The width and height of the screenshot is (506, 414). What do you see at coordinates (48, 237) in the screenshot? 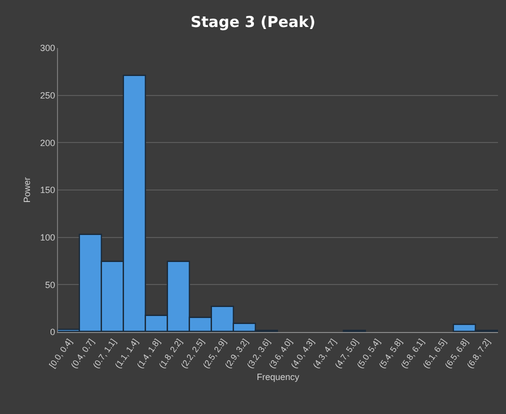
I see `y-tick-label: 100` at bounding box center [48, 237].